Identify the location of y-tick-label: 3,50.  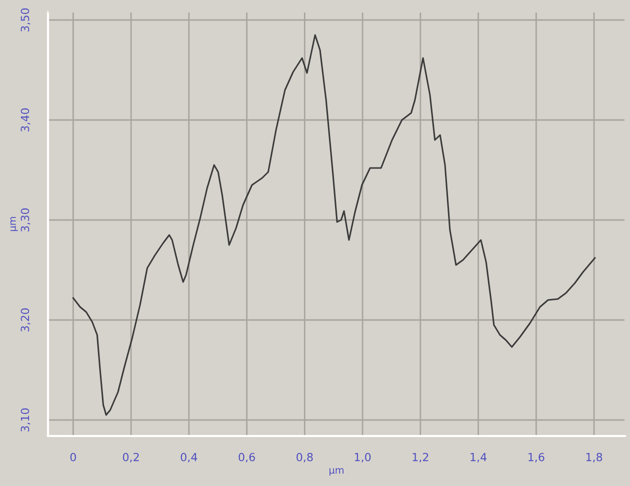
(25, 20).